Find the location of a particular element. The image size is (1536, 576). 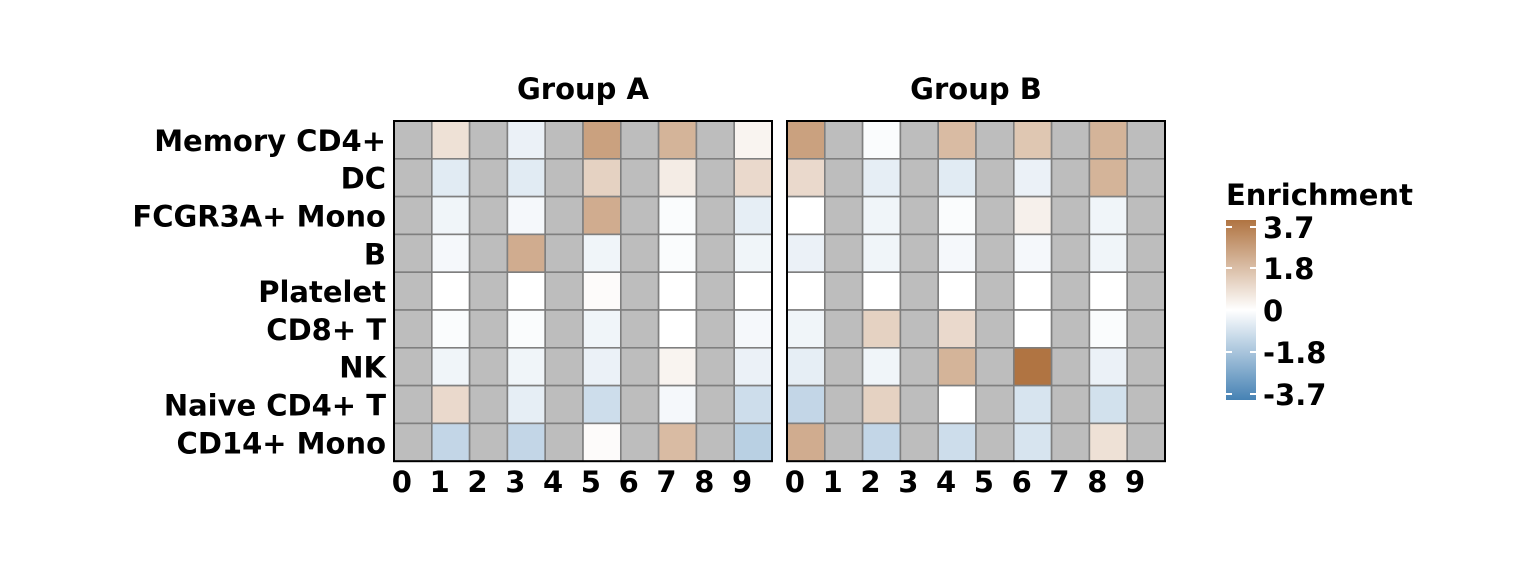

colorbar-tick-label: 1.8 is located at coordinates (1288, 269).